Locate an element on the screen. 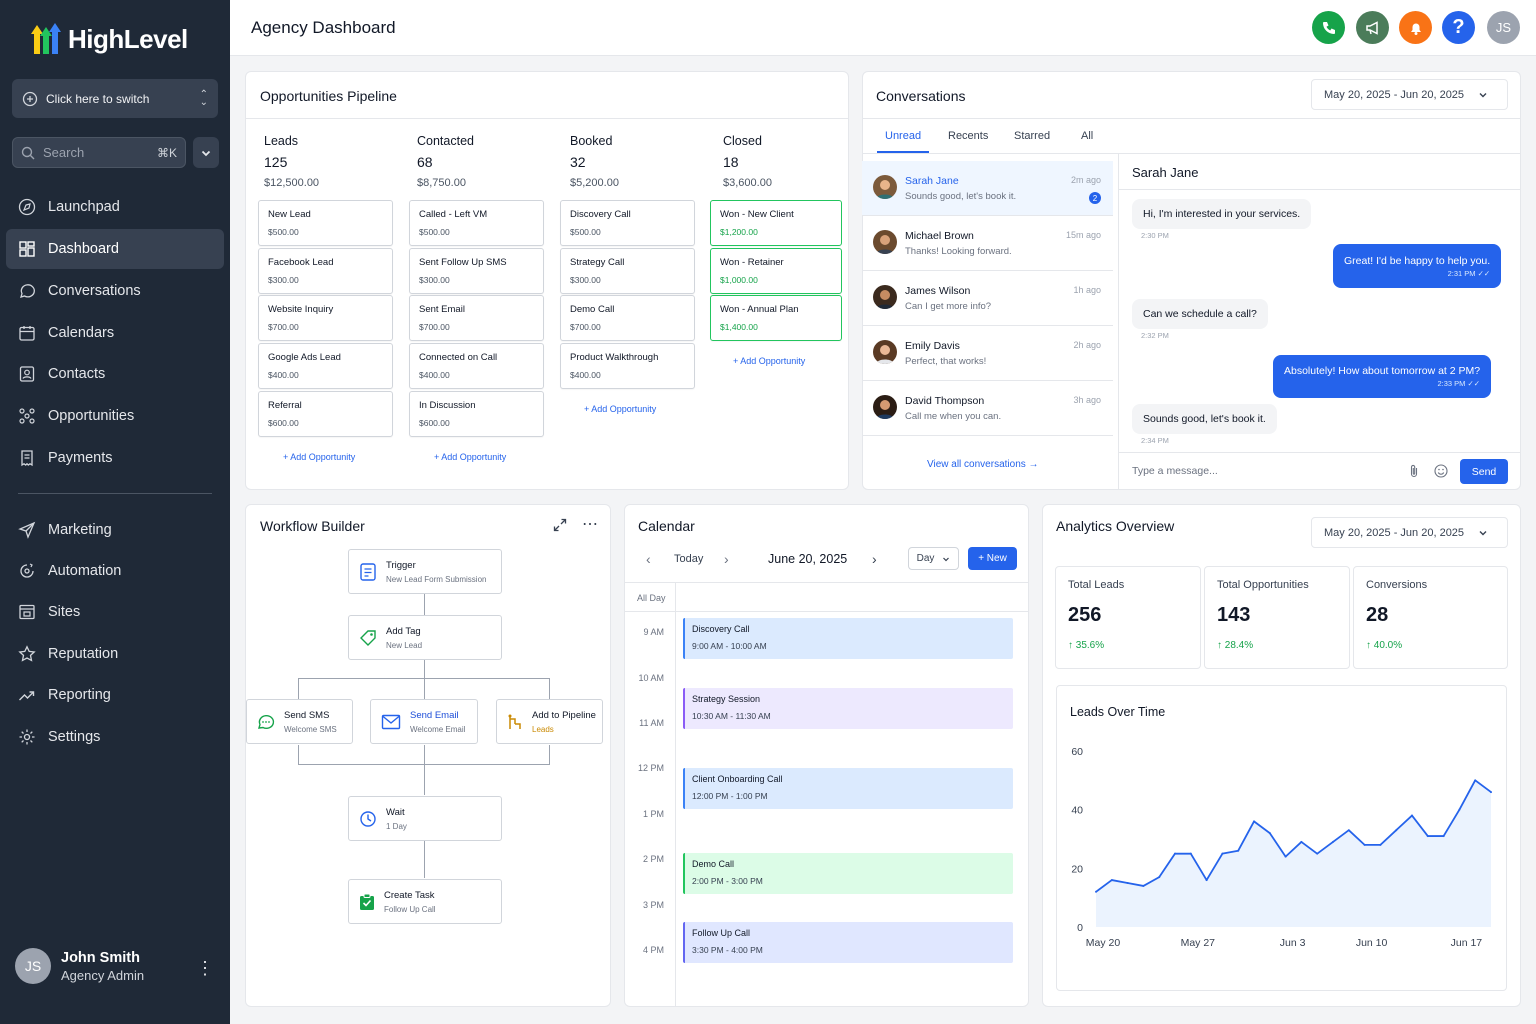 This screenshot has height=1024, width=1536. opportunity-card: Won - Retainer $1,000.00 is located at coordinates (776, 271).